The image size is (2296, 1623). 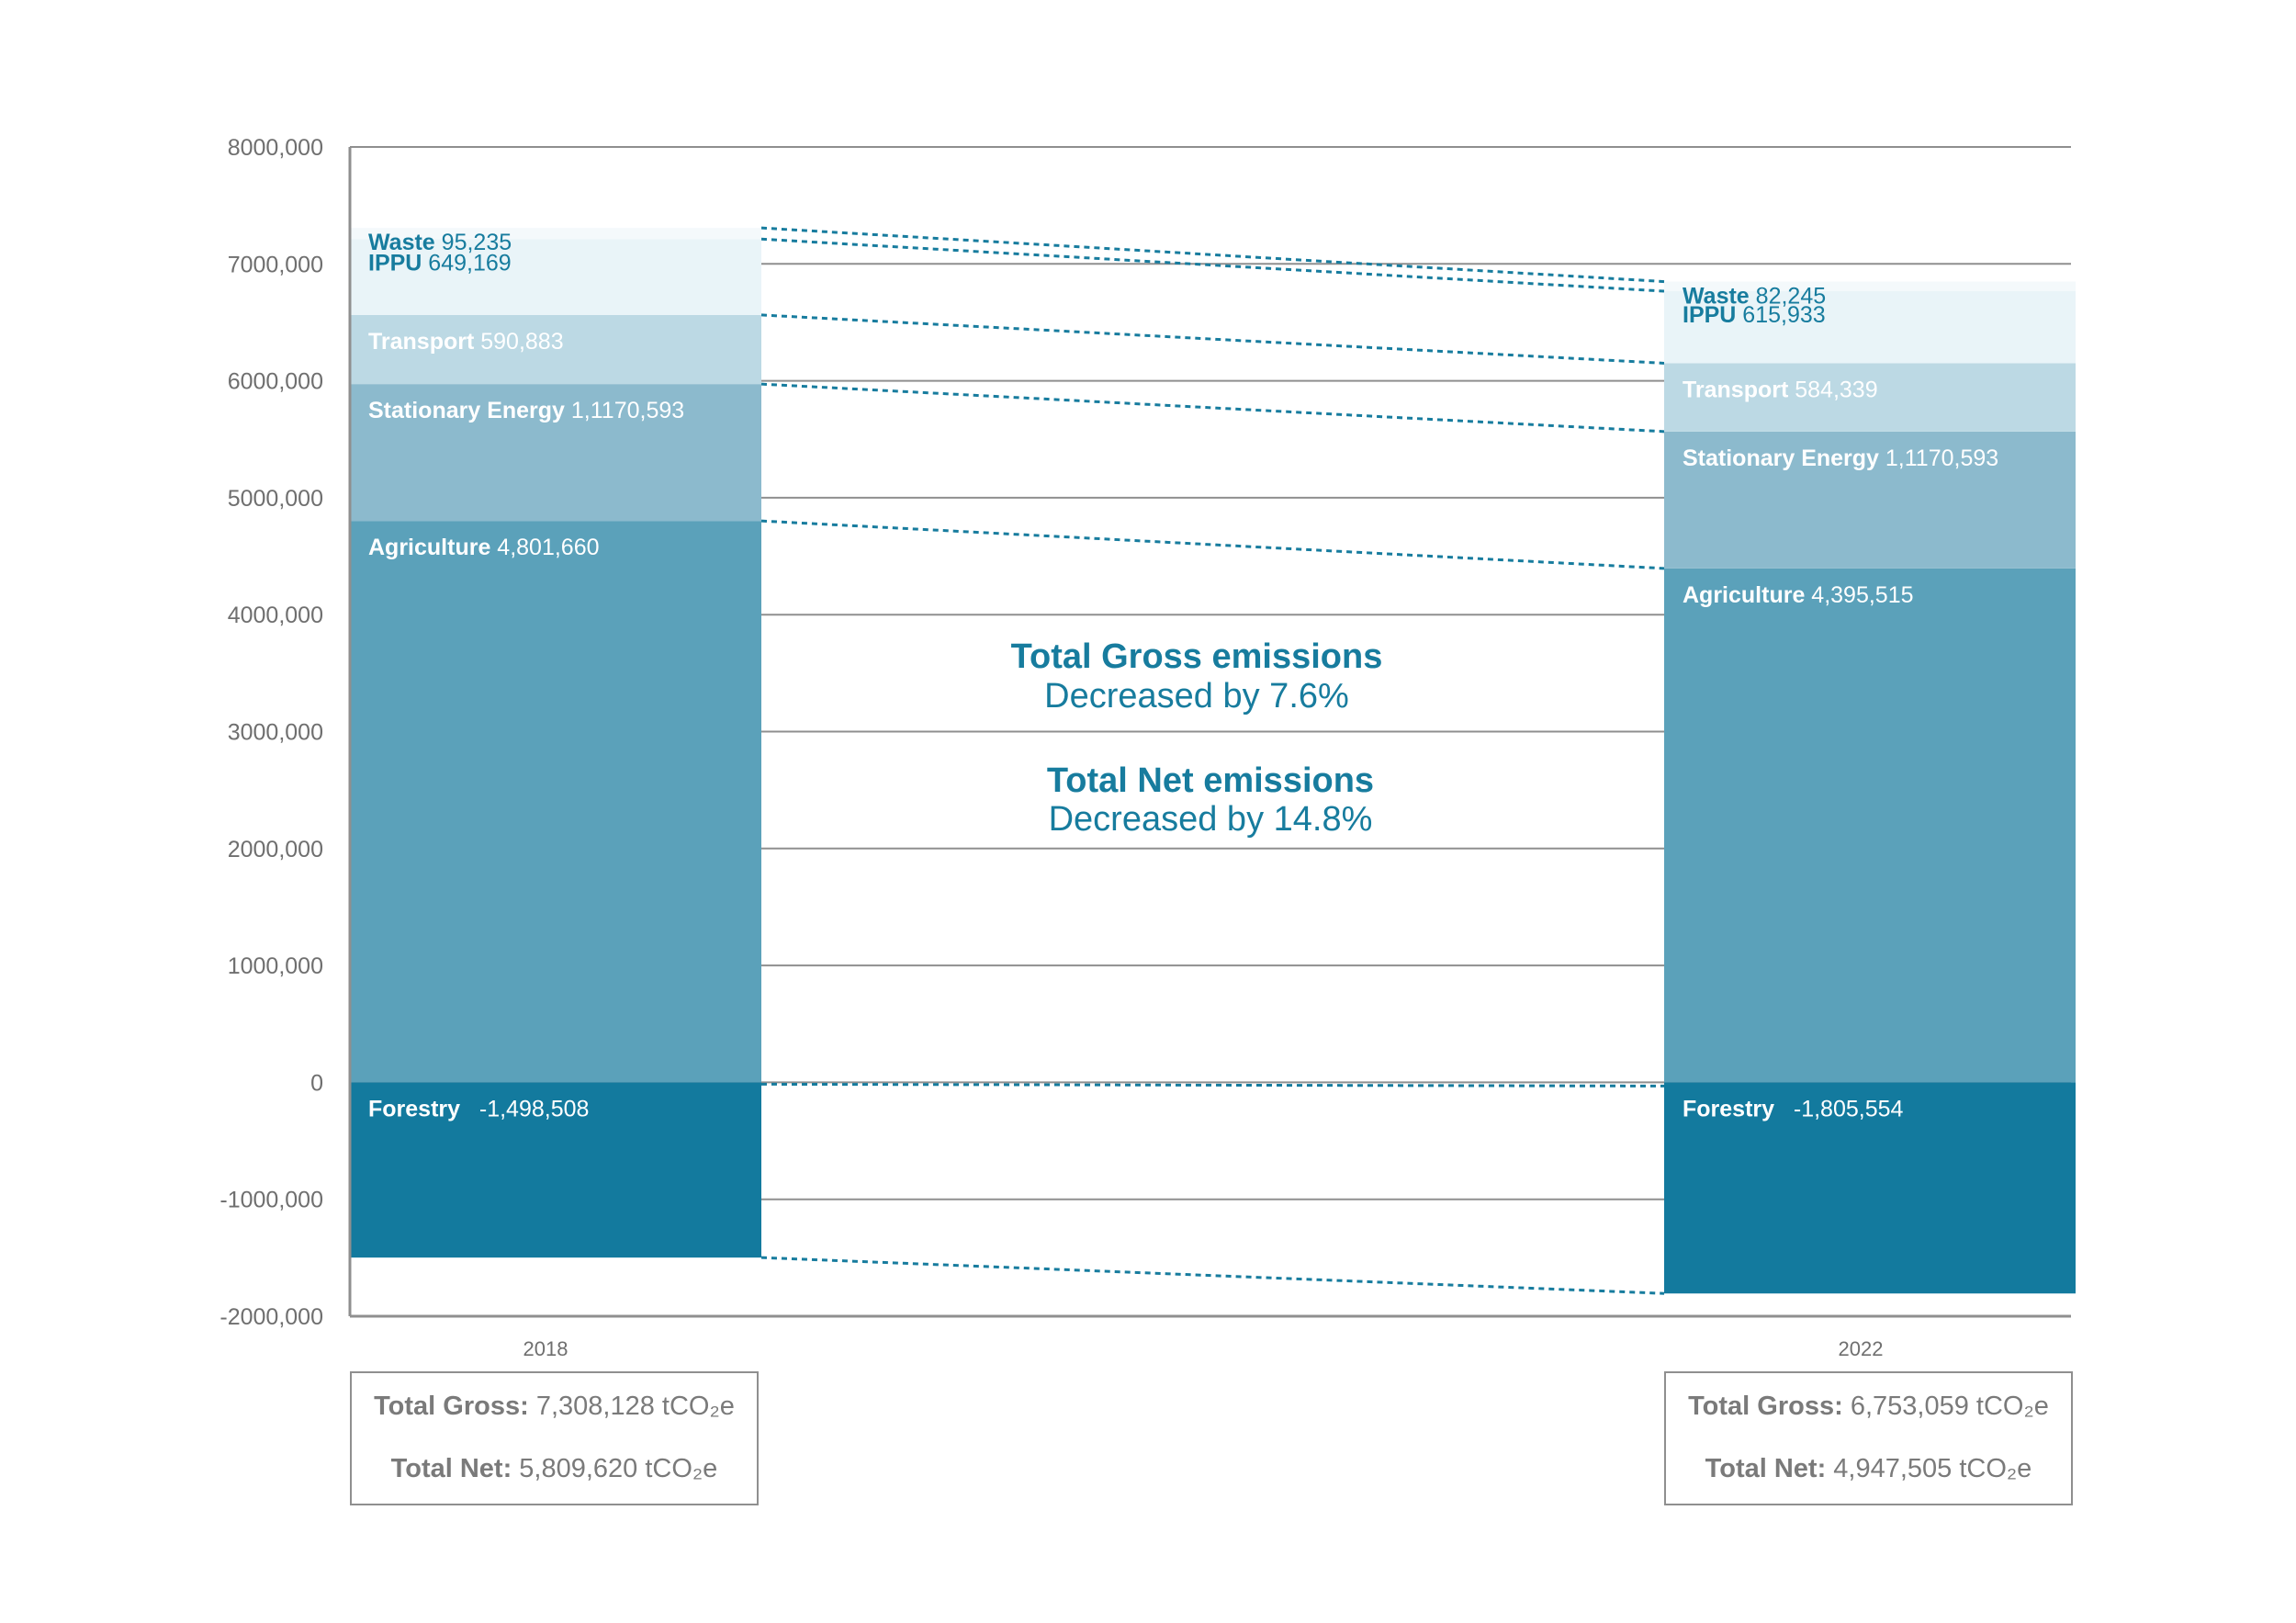 I want to click on segment-label: IPPU 615,933, so click(x=1754, y=315).